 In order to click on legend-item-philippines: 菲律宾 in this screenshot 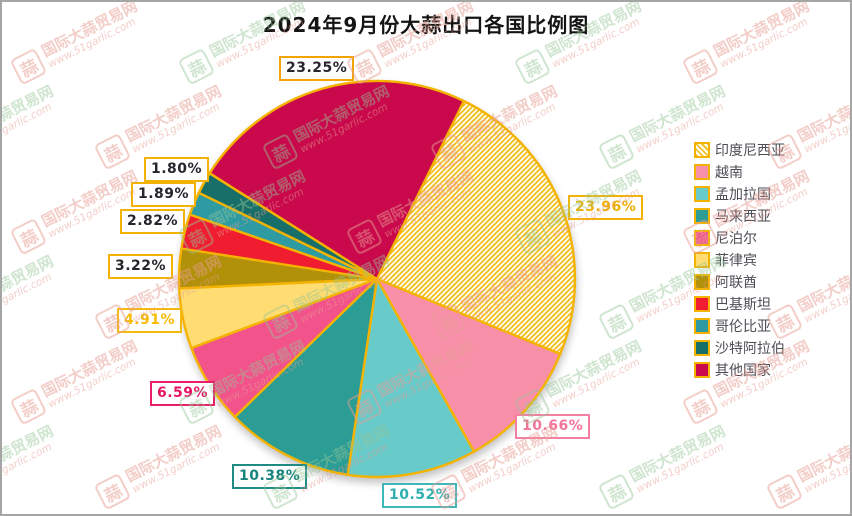, I will do `click(739, 260)`.